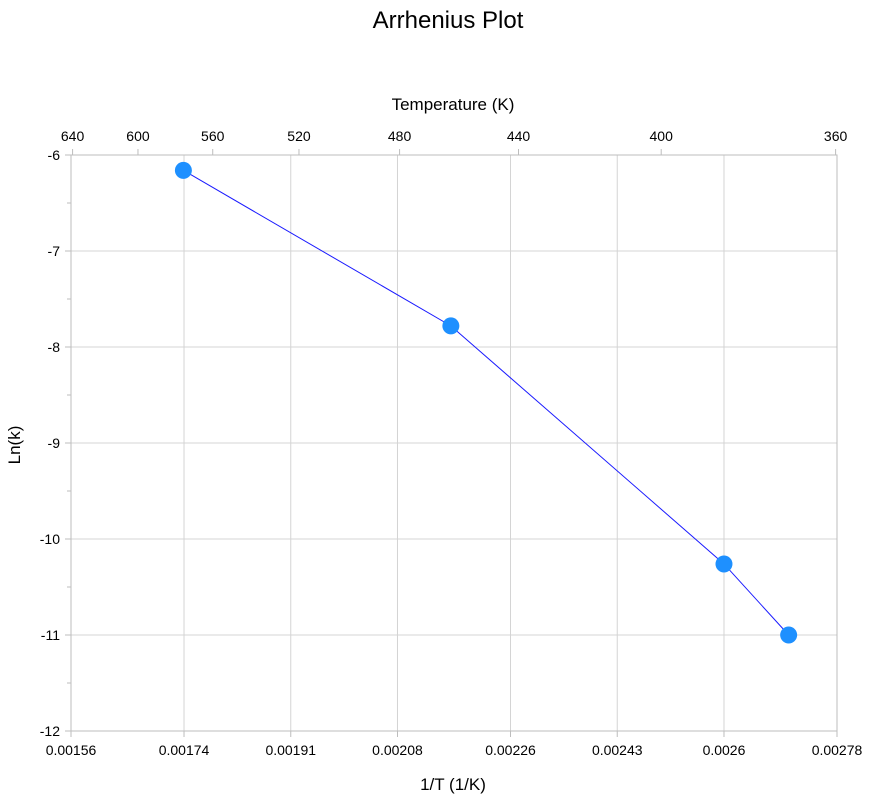  I want to click on x-tick-label: 0.00156, so click(71, 750).